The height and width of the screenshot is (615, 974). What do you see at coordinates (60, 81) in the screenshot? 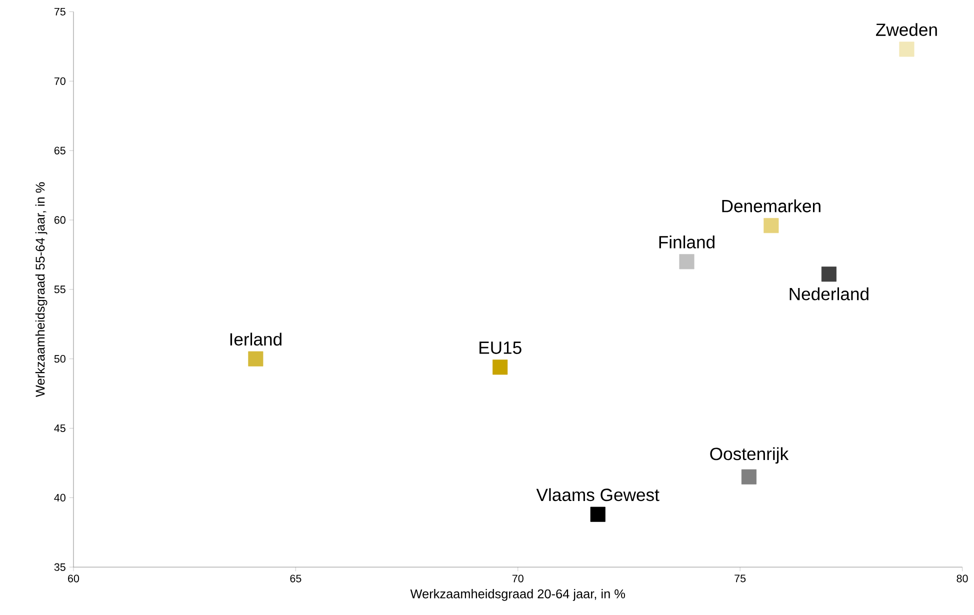
I see `y-tick-label: 70` at bounding box center [60, 81].